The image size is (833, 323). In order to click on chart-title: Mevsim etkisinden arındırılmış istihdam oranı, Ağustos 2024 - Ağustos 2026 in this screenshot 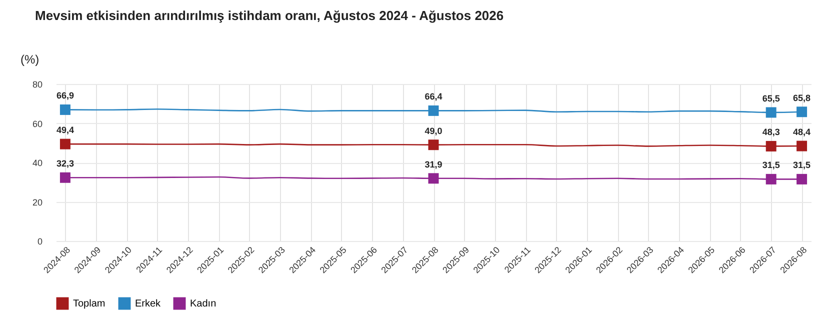, I will do `click(269, 15)`.